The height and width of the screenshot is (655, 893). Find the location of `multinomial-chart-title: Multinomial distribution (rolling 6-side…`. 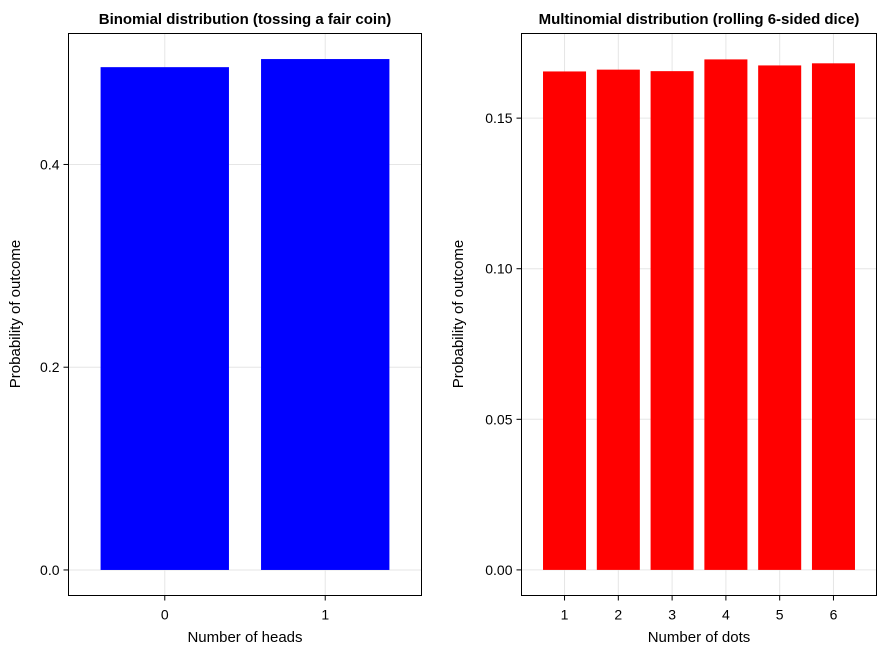

multinomial-chart-title: Multinomial distribution (rolling 6-side… is located at coordinates (699, 19).